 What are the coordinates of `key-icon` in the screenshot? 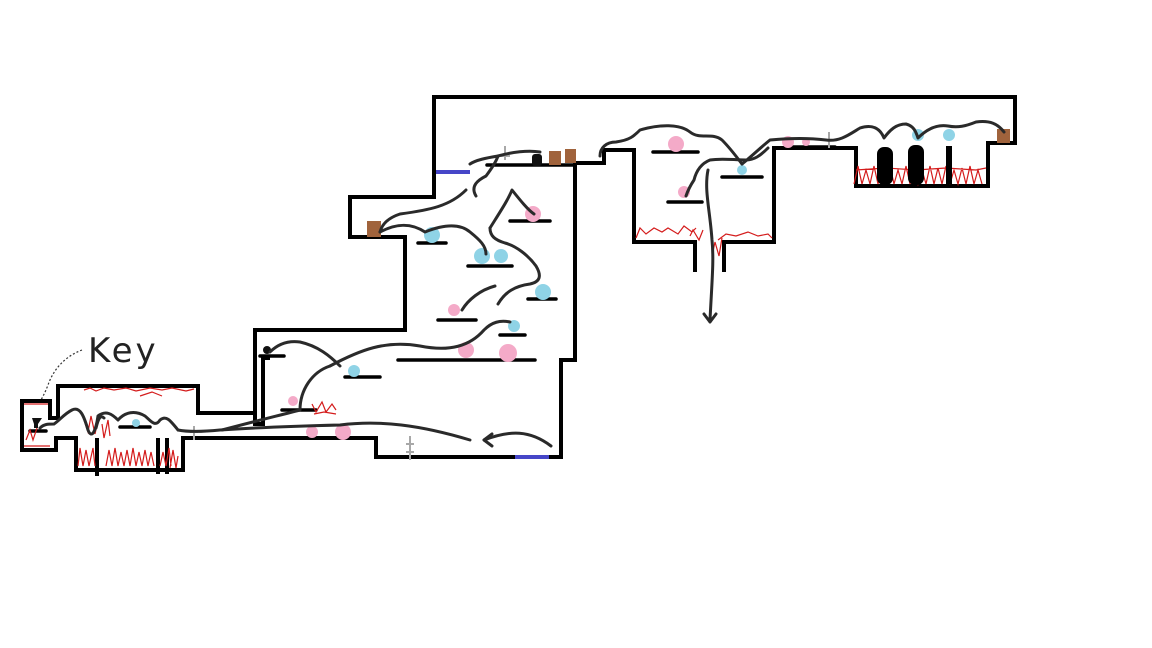 It's located at (37, 423).